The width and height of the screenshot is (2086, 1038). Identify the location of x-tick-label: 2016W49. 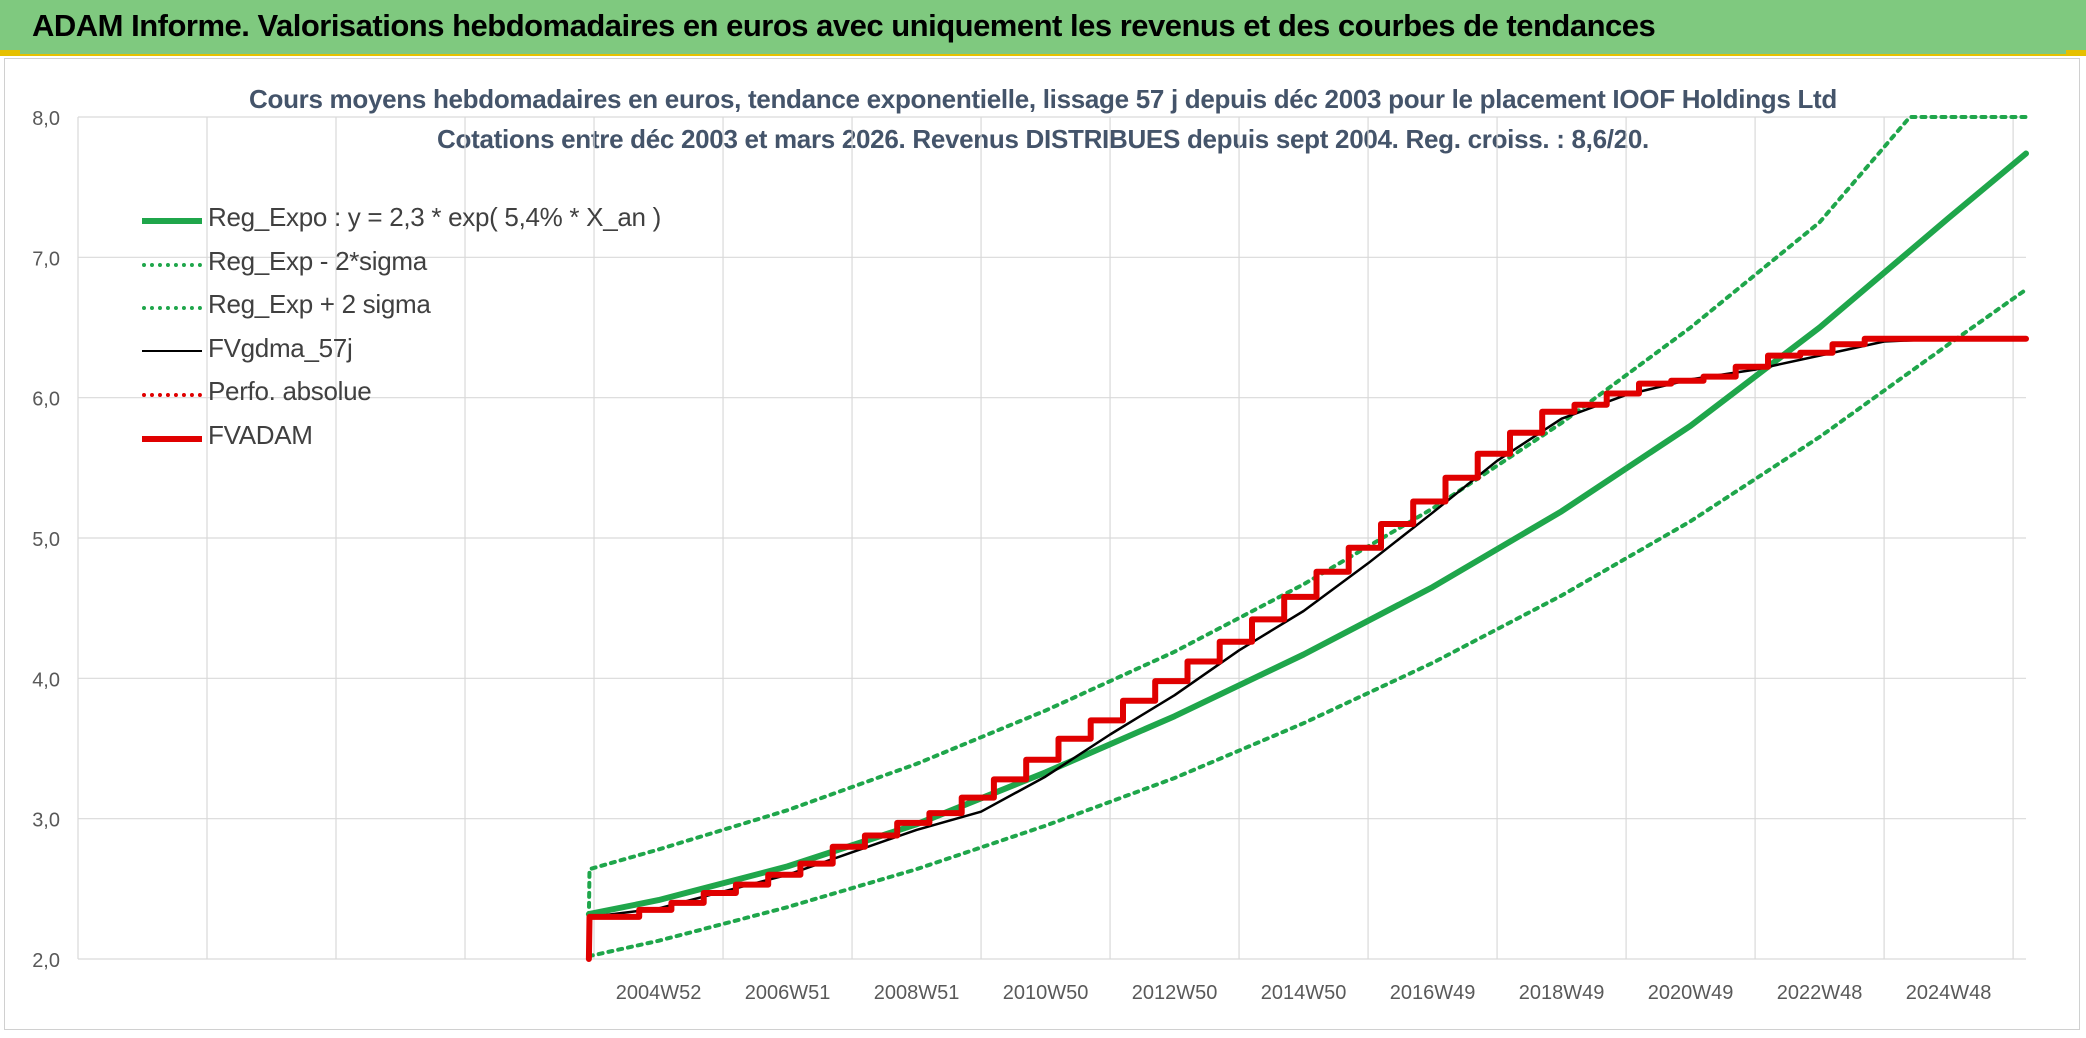
(1433, 993).